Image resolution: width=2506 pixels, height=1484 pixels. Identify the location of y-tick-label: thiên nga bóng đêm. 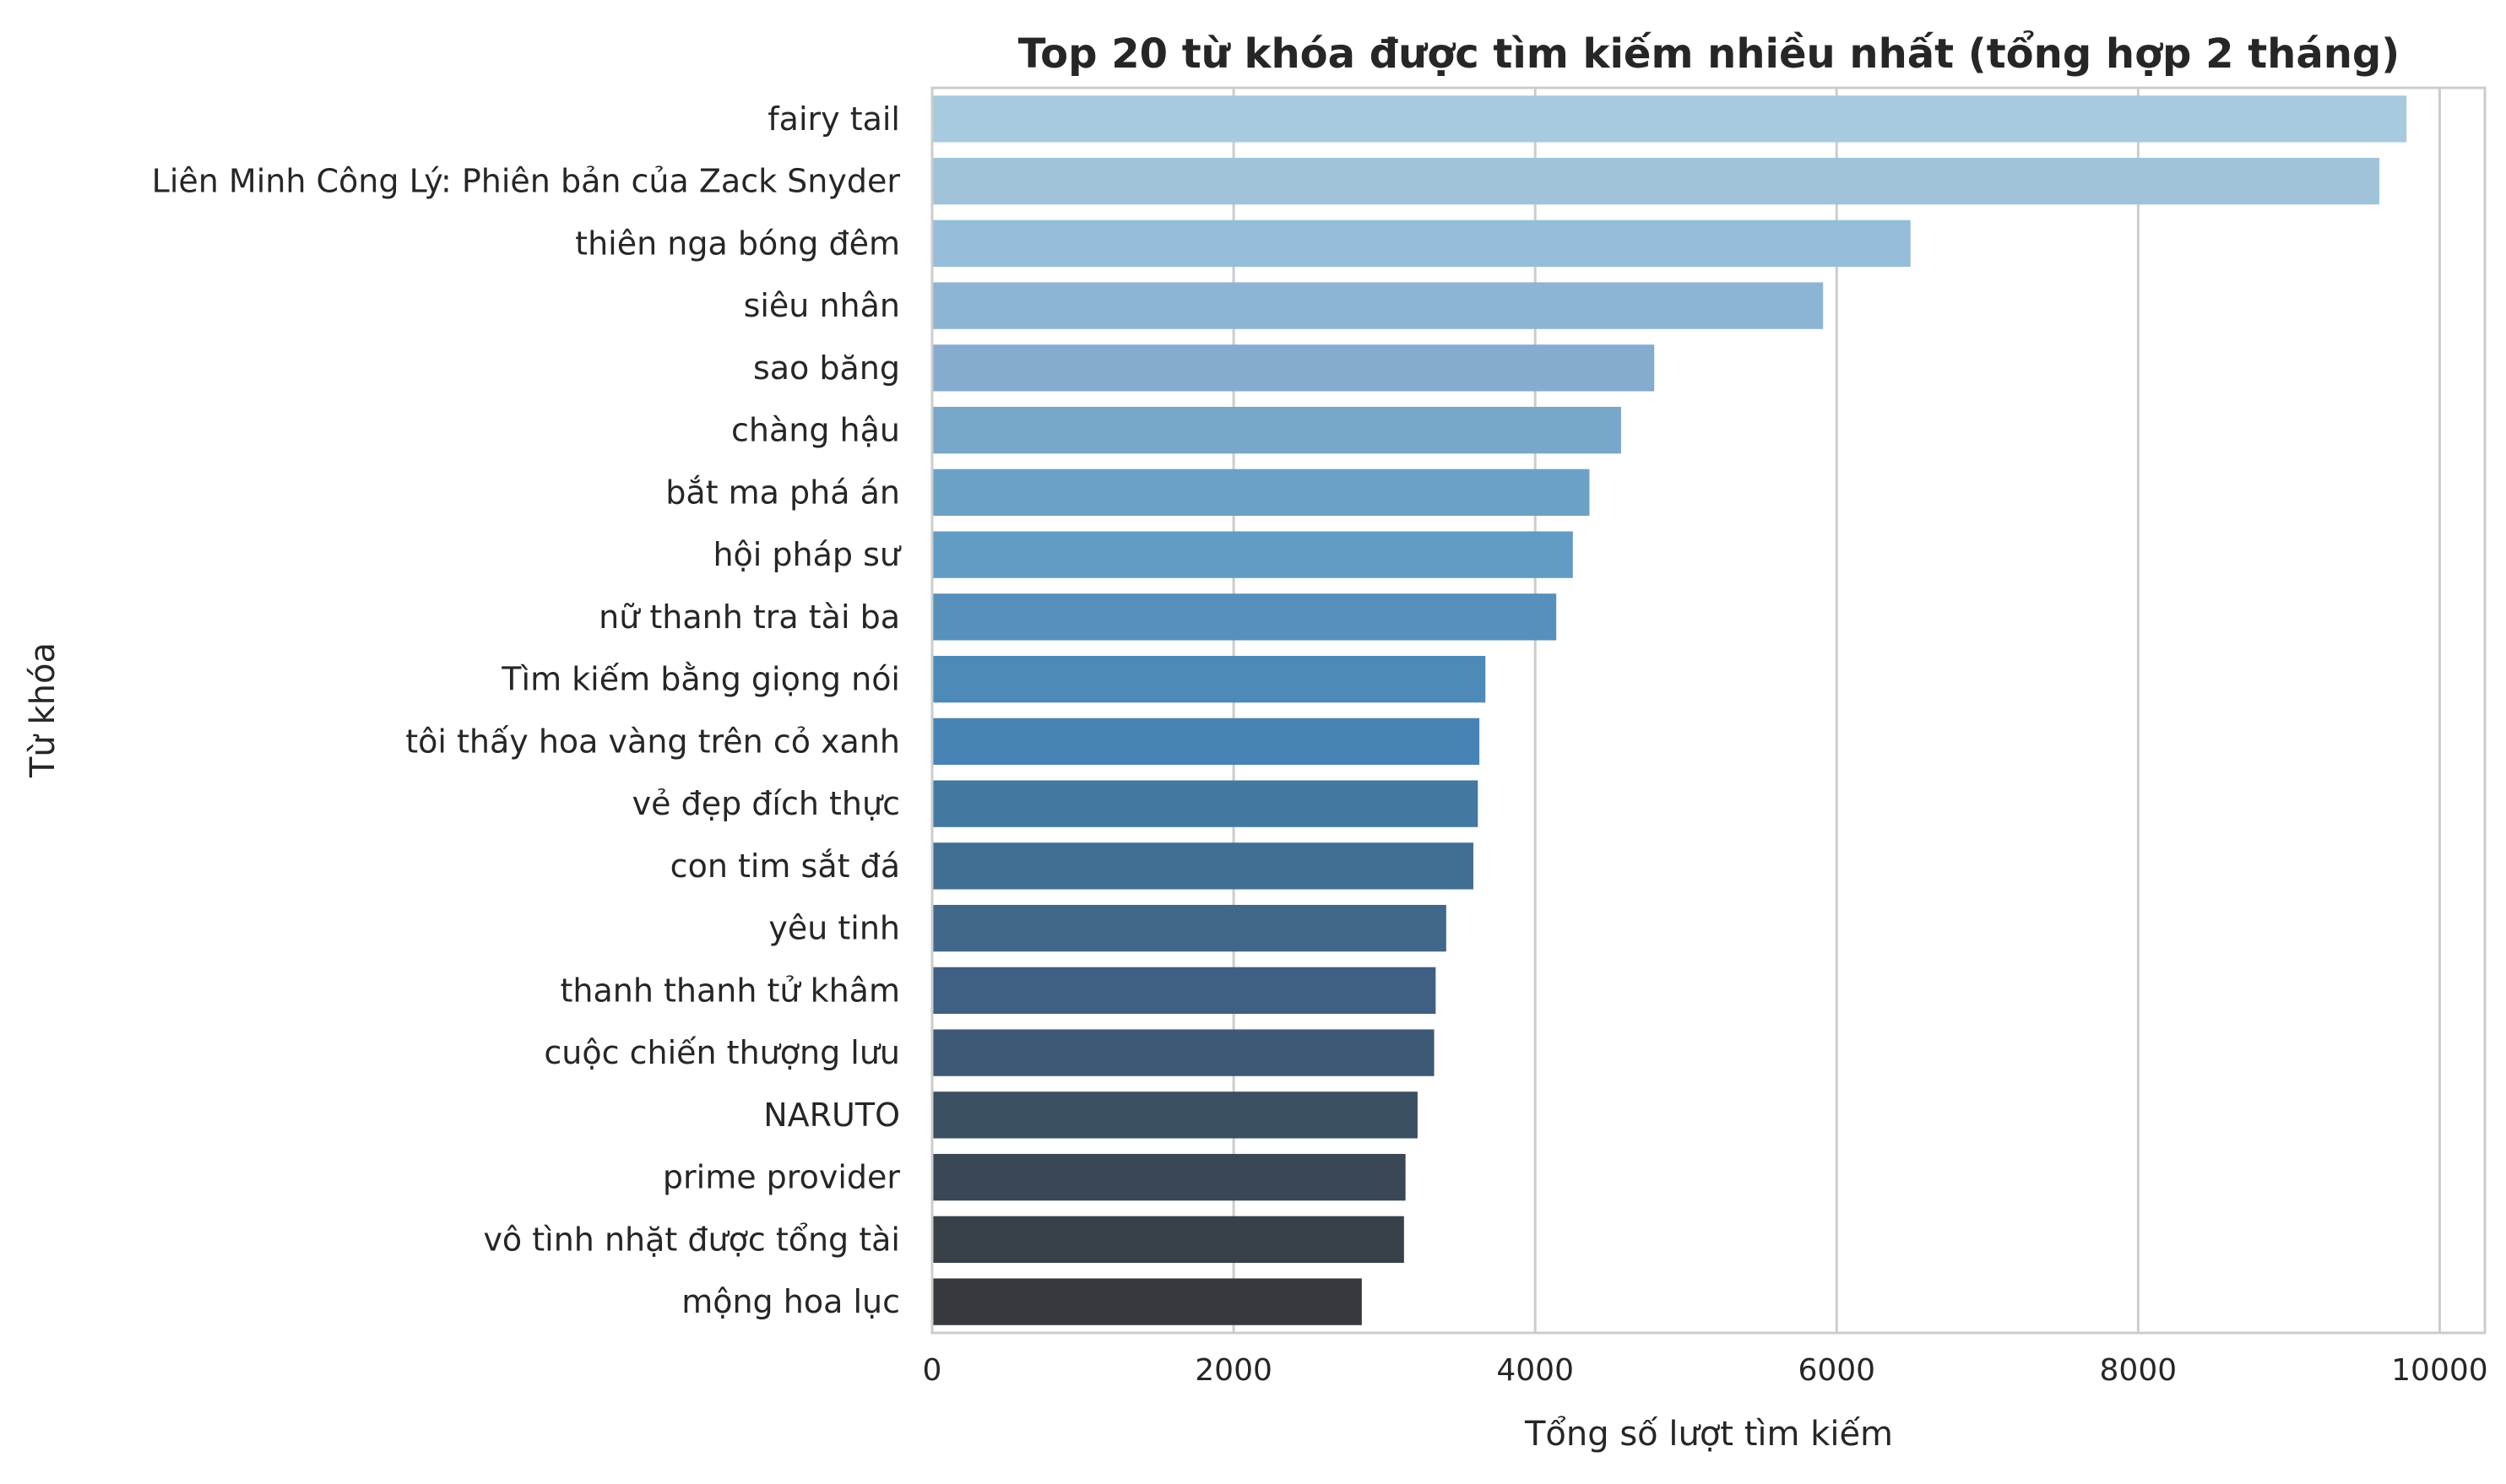
(737, 243).